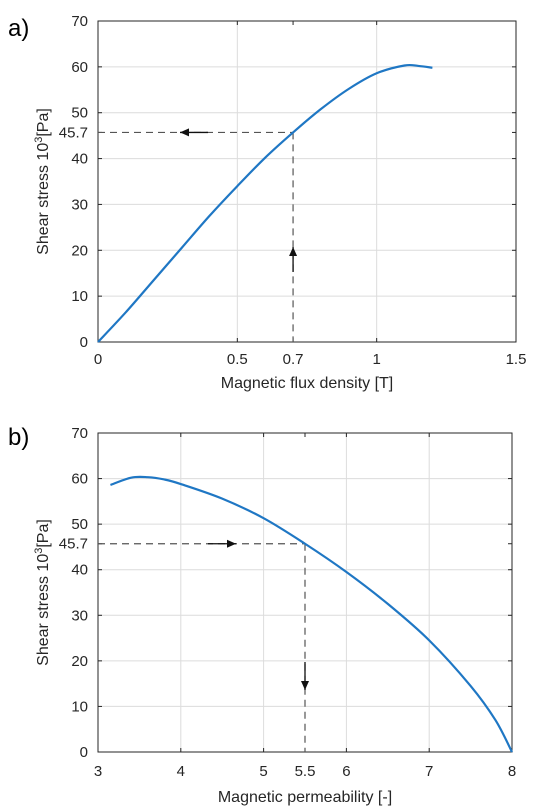  I want to click on arrow-down, so click(305, 685).